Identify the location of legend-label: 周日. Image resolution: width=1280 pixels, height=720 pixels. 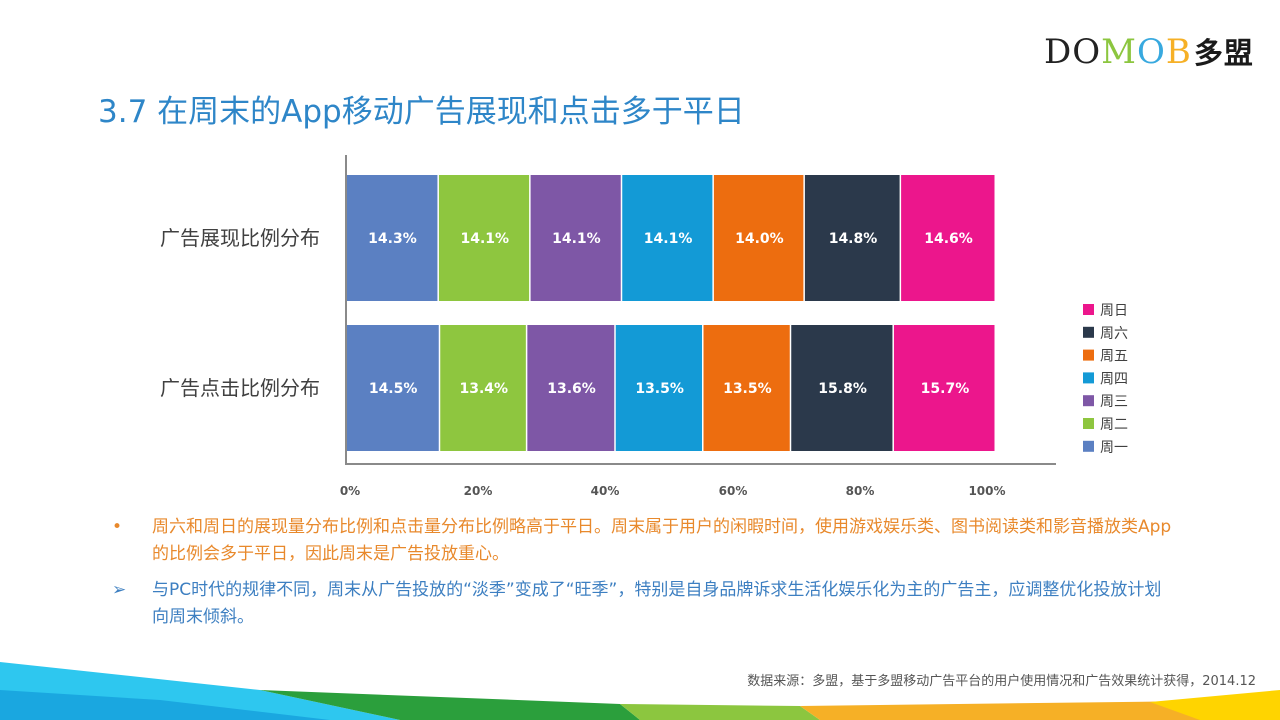
(1114, 311).